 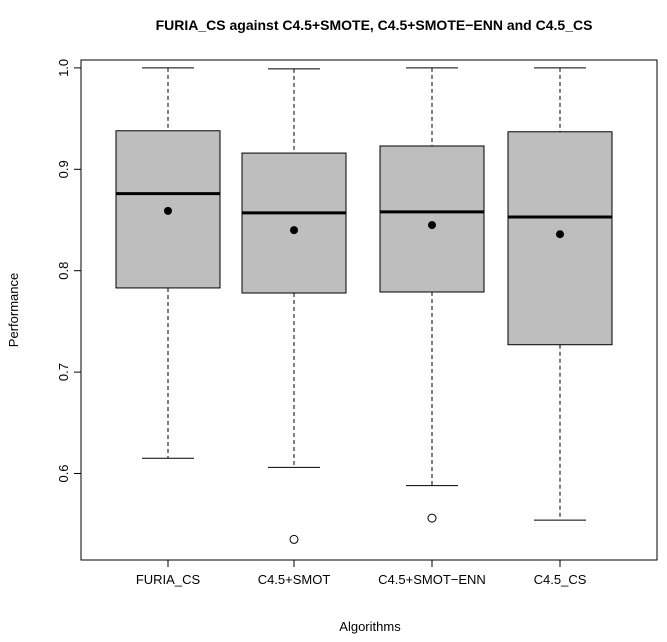 I want to click on y-tick-label: 0.7, so click(x=63, y=372).